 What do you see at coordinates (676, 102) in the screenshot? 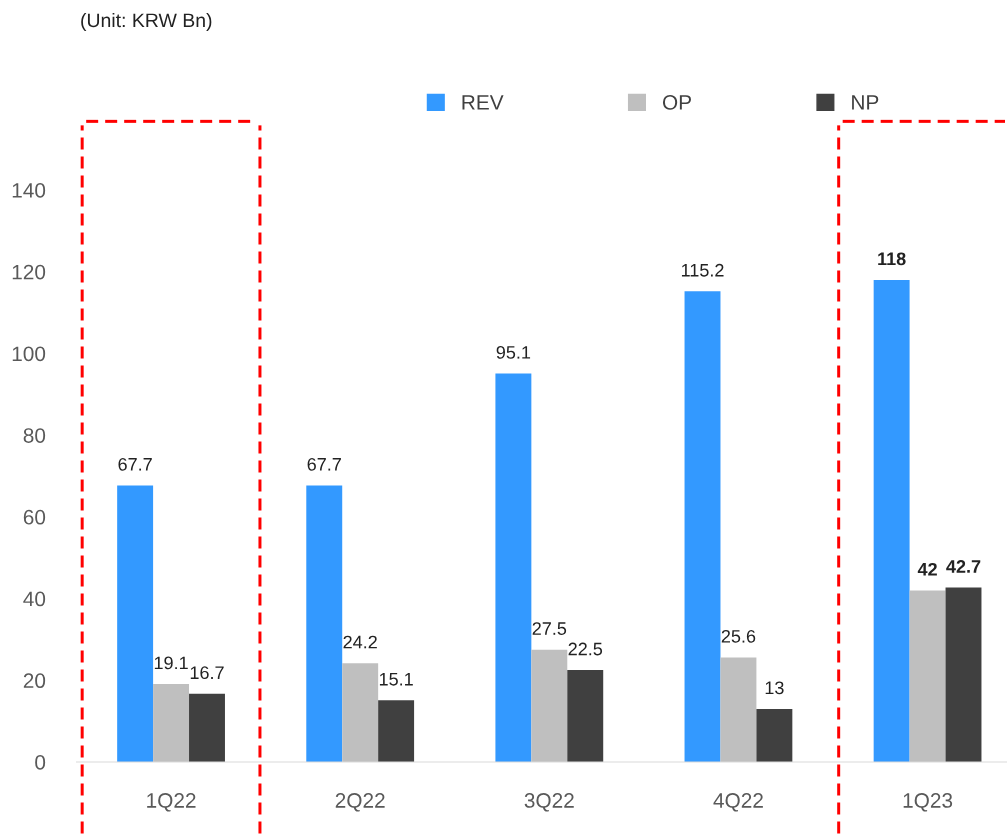
I see `legend-label: OP` at bounding box center [676, 102].